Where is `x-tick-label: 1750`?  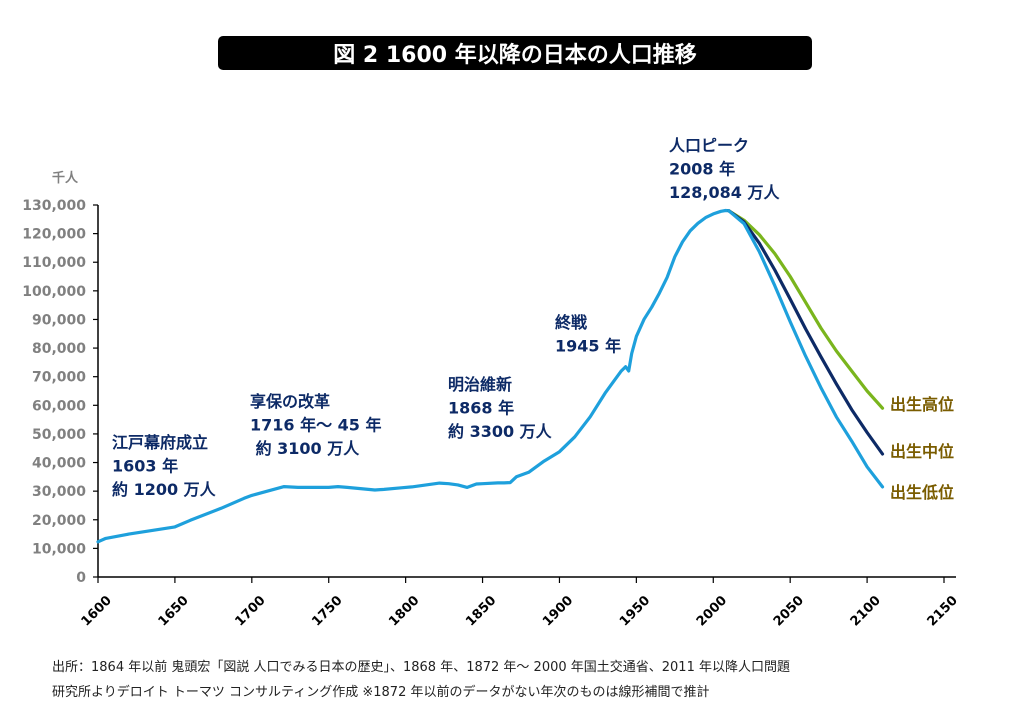
x-tick-label: 1750 is located at coordinates (327, 611).